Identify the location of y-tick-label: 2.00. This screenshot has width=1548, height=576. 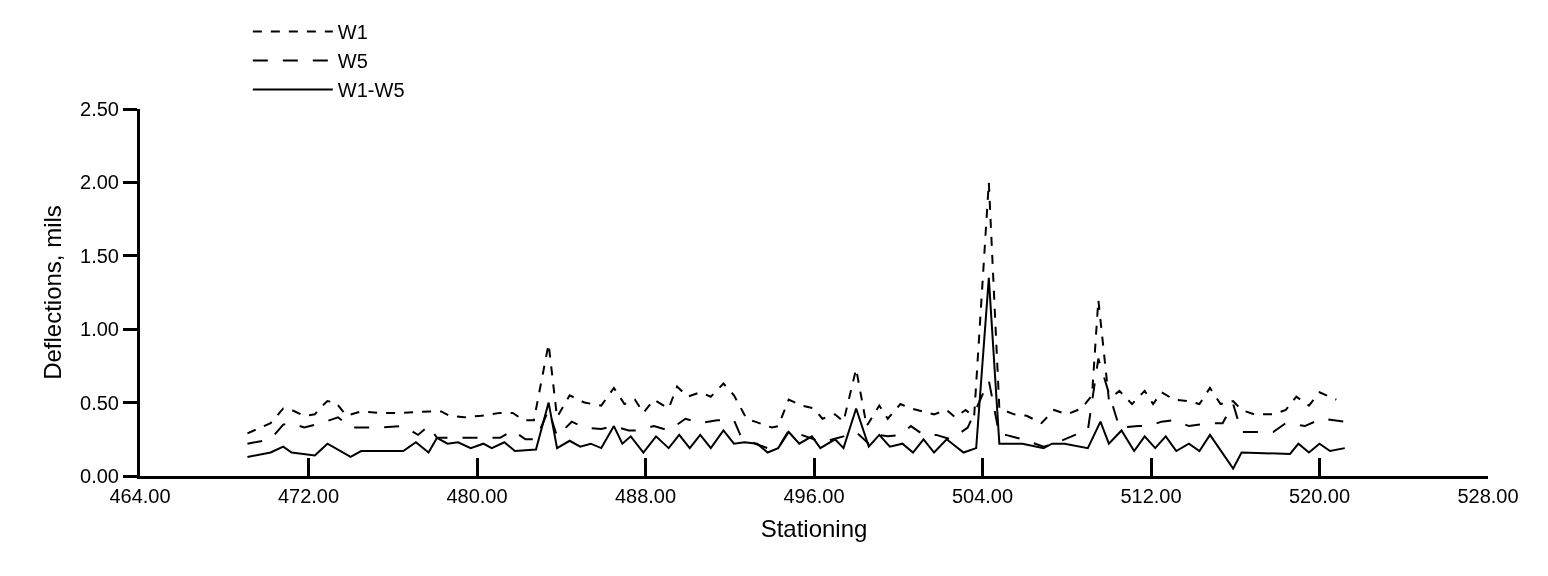
(99, 182).